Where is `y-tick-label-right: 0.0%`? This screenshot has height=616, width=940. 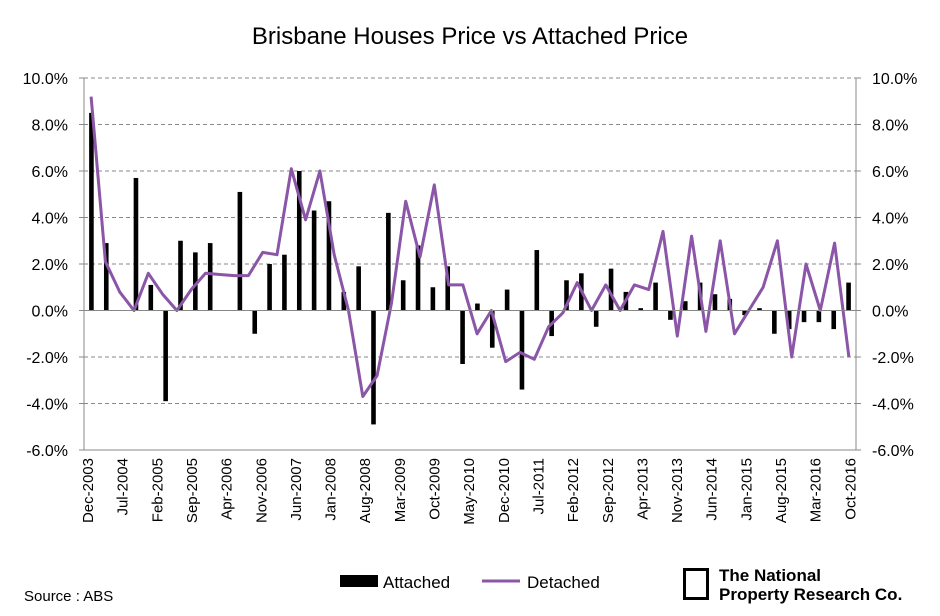 y-tick-label-right: 0.0% is located at coordinates (890, 312).